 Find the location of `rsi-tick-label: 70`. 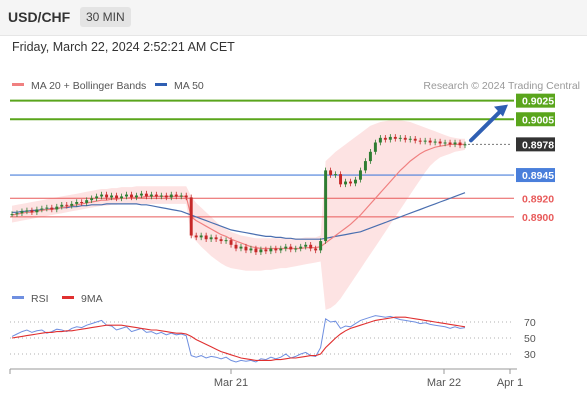

rsi-tick-label: 70 is located at coordinates (530, 323).